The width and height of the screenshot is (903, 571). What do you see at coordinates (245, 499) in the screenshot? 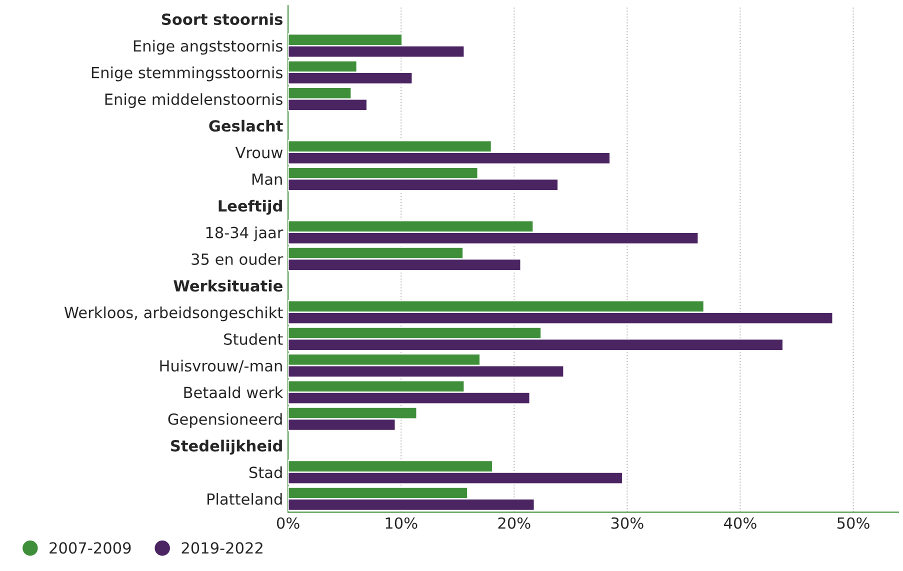
I see `y-tick-label: Platteland` at bounding box center [245, 499].